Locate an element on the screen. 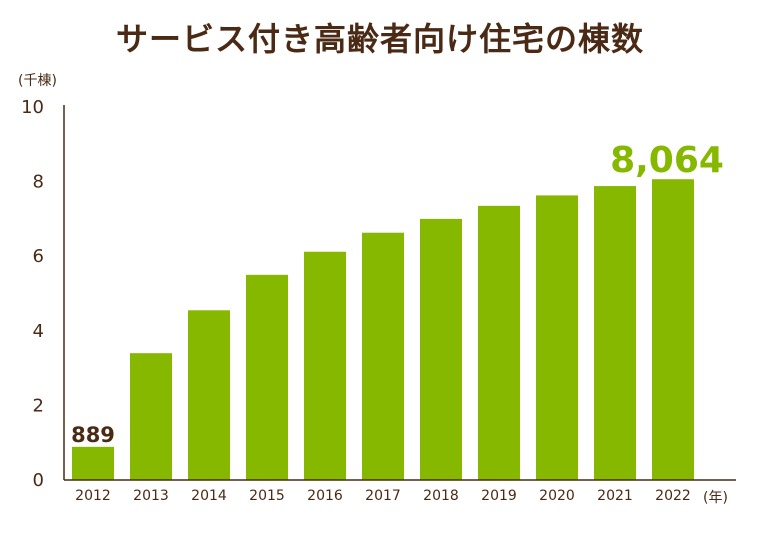 This screenshot has width=760, height=560. x-tick-label: 2018 is located at coordinates (441, 496).